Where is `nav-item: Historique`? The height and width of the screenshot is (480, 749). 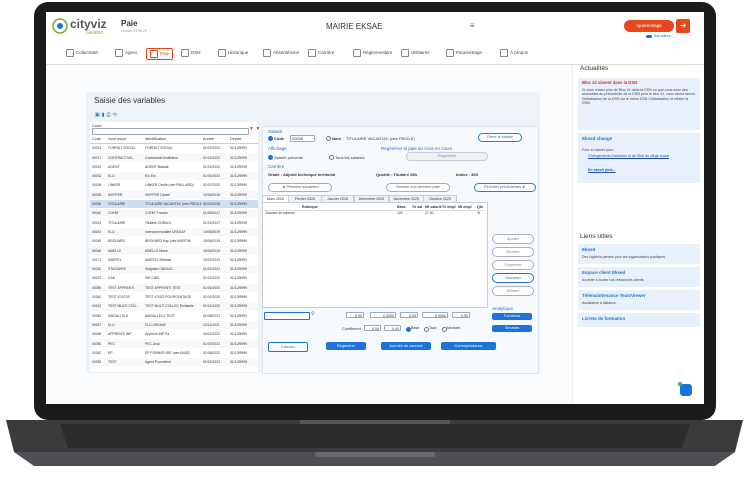 nav-item: Historique is located at coordinates (233, 53).